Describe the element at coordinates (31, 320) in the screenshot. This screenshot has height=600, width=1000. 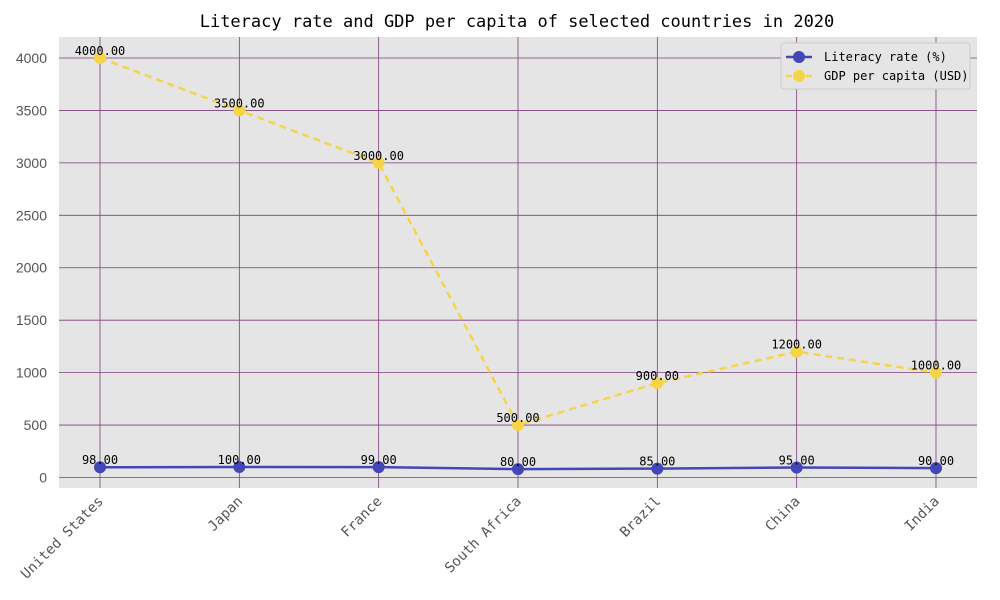
I see `y-tick-label: 1500` at that location.